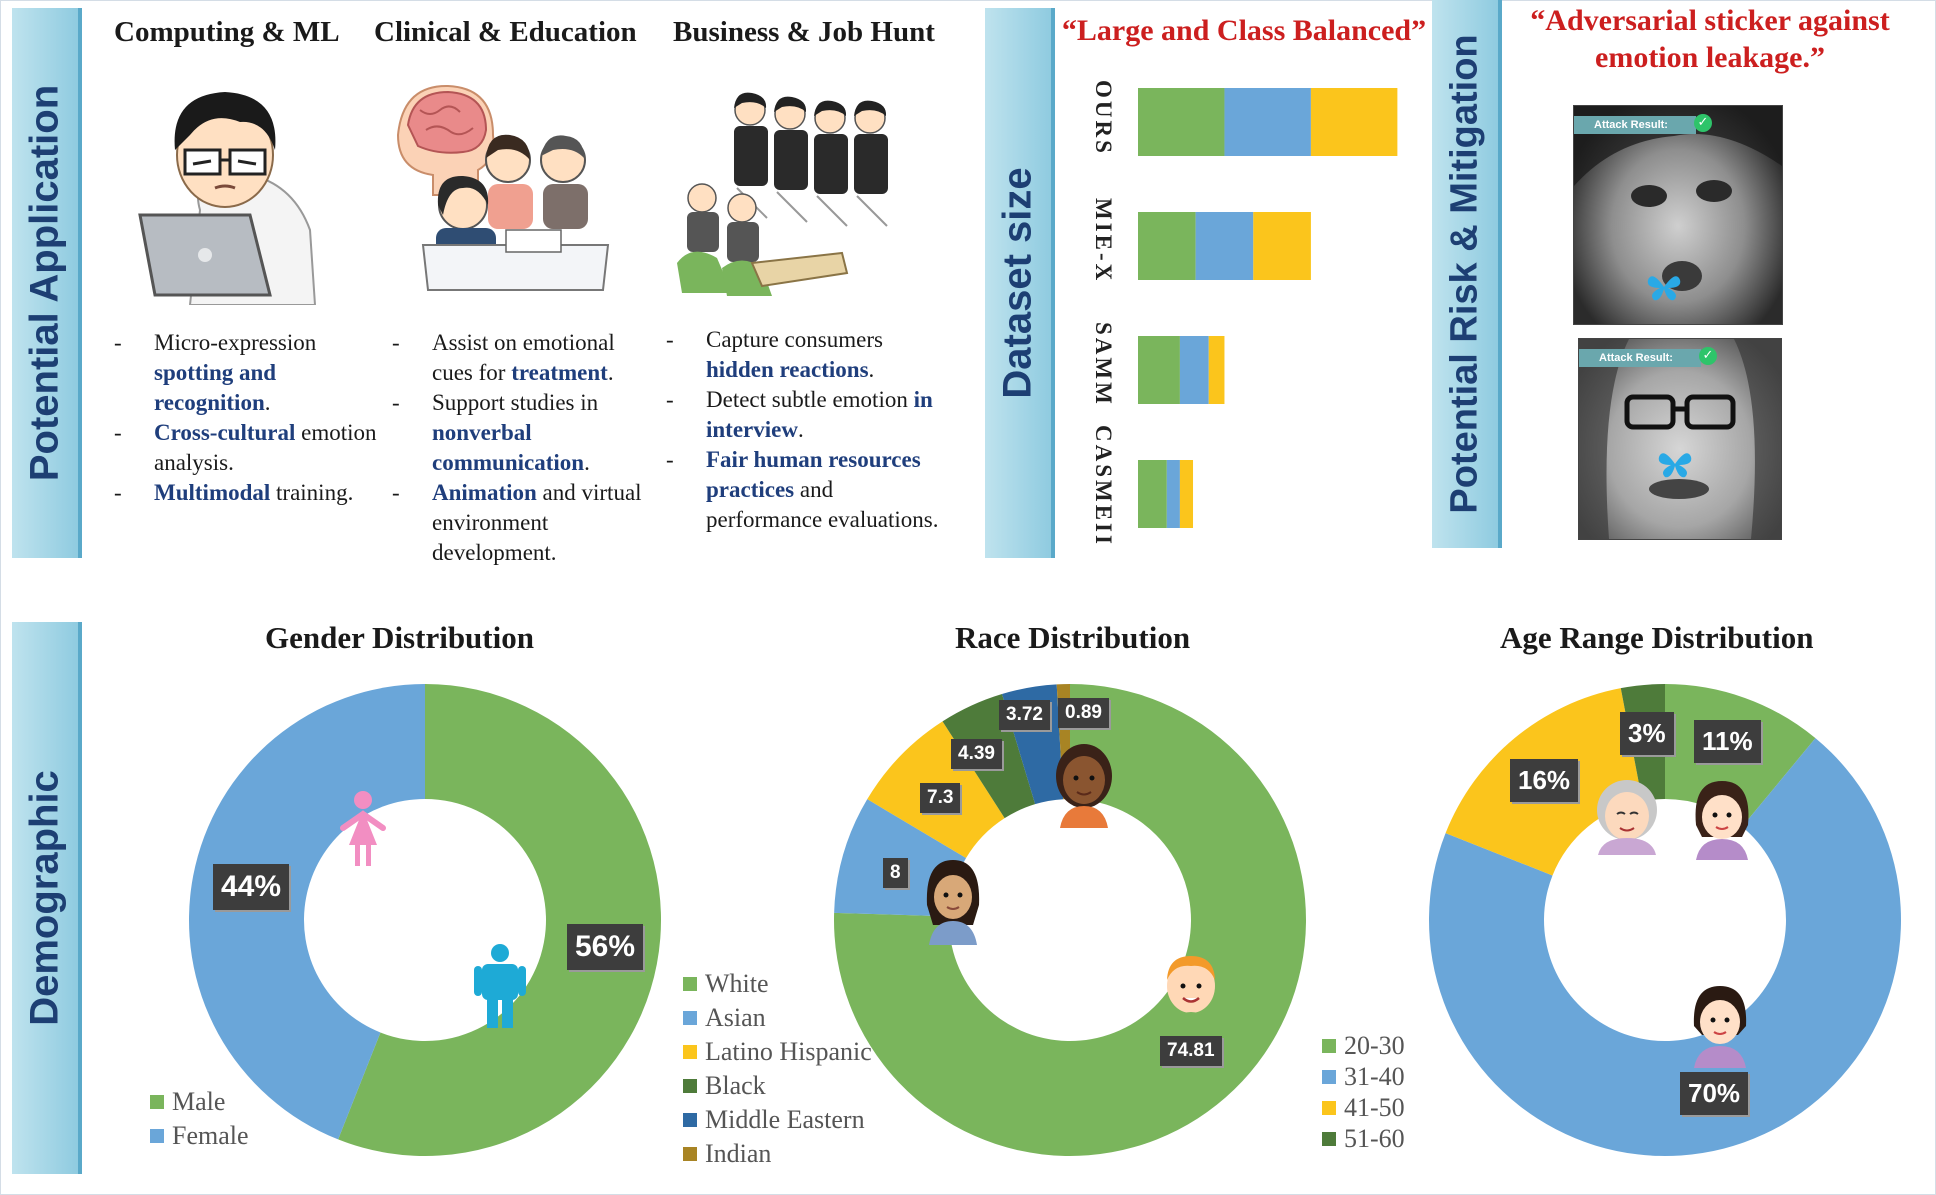 The height and width of the screenshot is (1195, 1936). What do you see at coordinates (1159, 370) in the screenshot?
I see `bar-samm-seg1` at bounding box center [1159, 370].